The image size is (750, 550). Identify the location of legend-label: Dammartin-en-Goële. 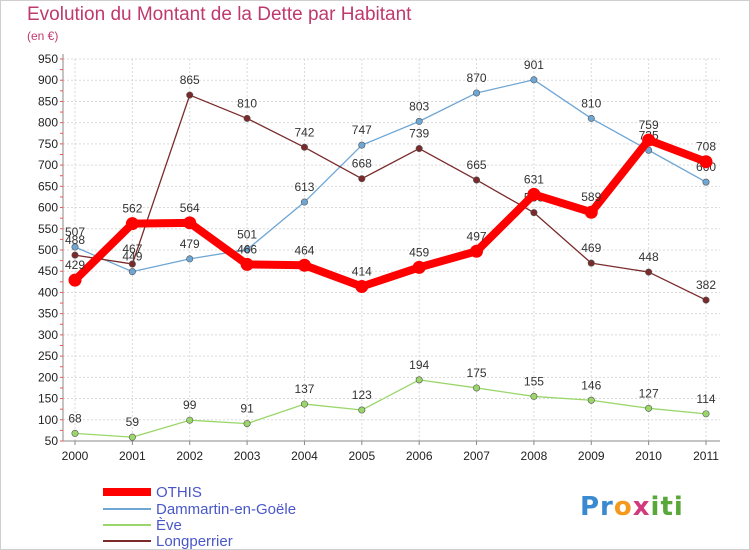
(226, 509).